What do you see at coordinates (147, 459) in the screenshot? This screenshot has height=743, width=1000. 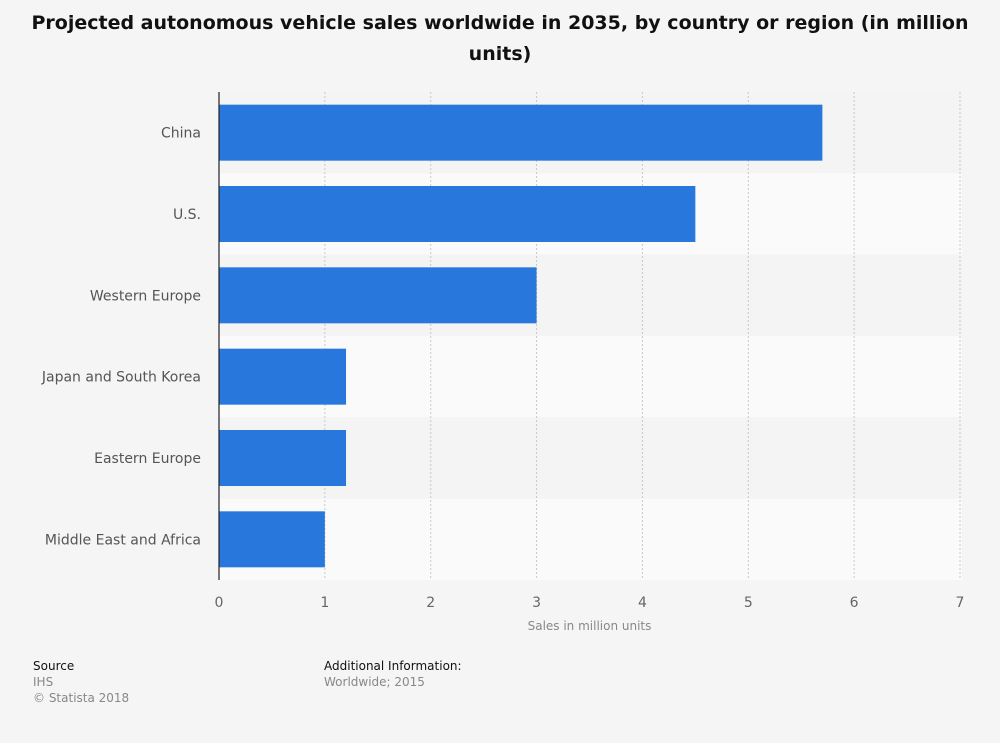 I see `y-category-label: Eastern Europe` at bounding box center [147, 459].